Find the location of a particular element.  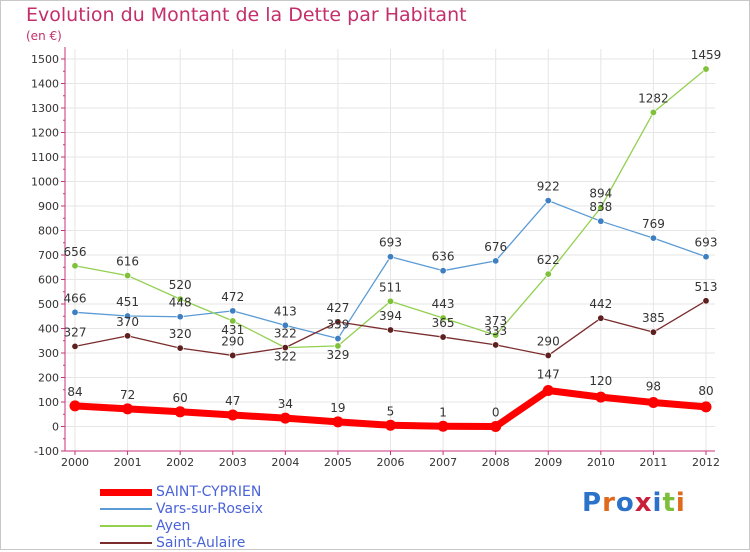

x-tick-label: 2001 is located at coordinates (128, 462).